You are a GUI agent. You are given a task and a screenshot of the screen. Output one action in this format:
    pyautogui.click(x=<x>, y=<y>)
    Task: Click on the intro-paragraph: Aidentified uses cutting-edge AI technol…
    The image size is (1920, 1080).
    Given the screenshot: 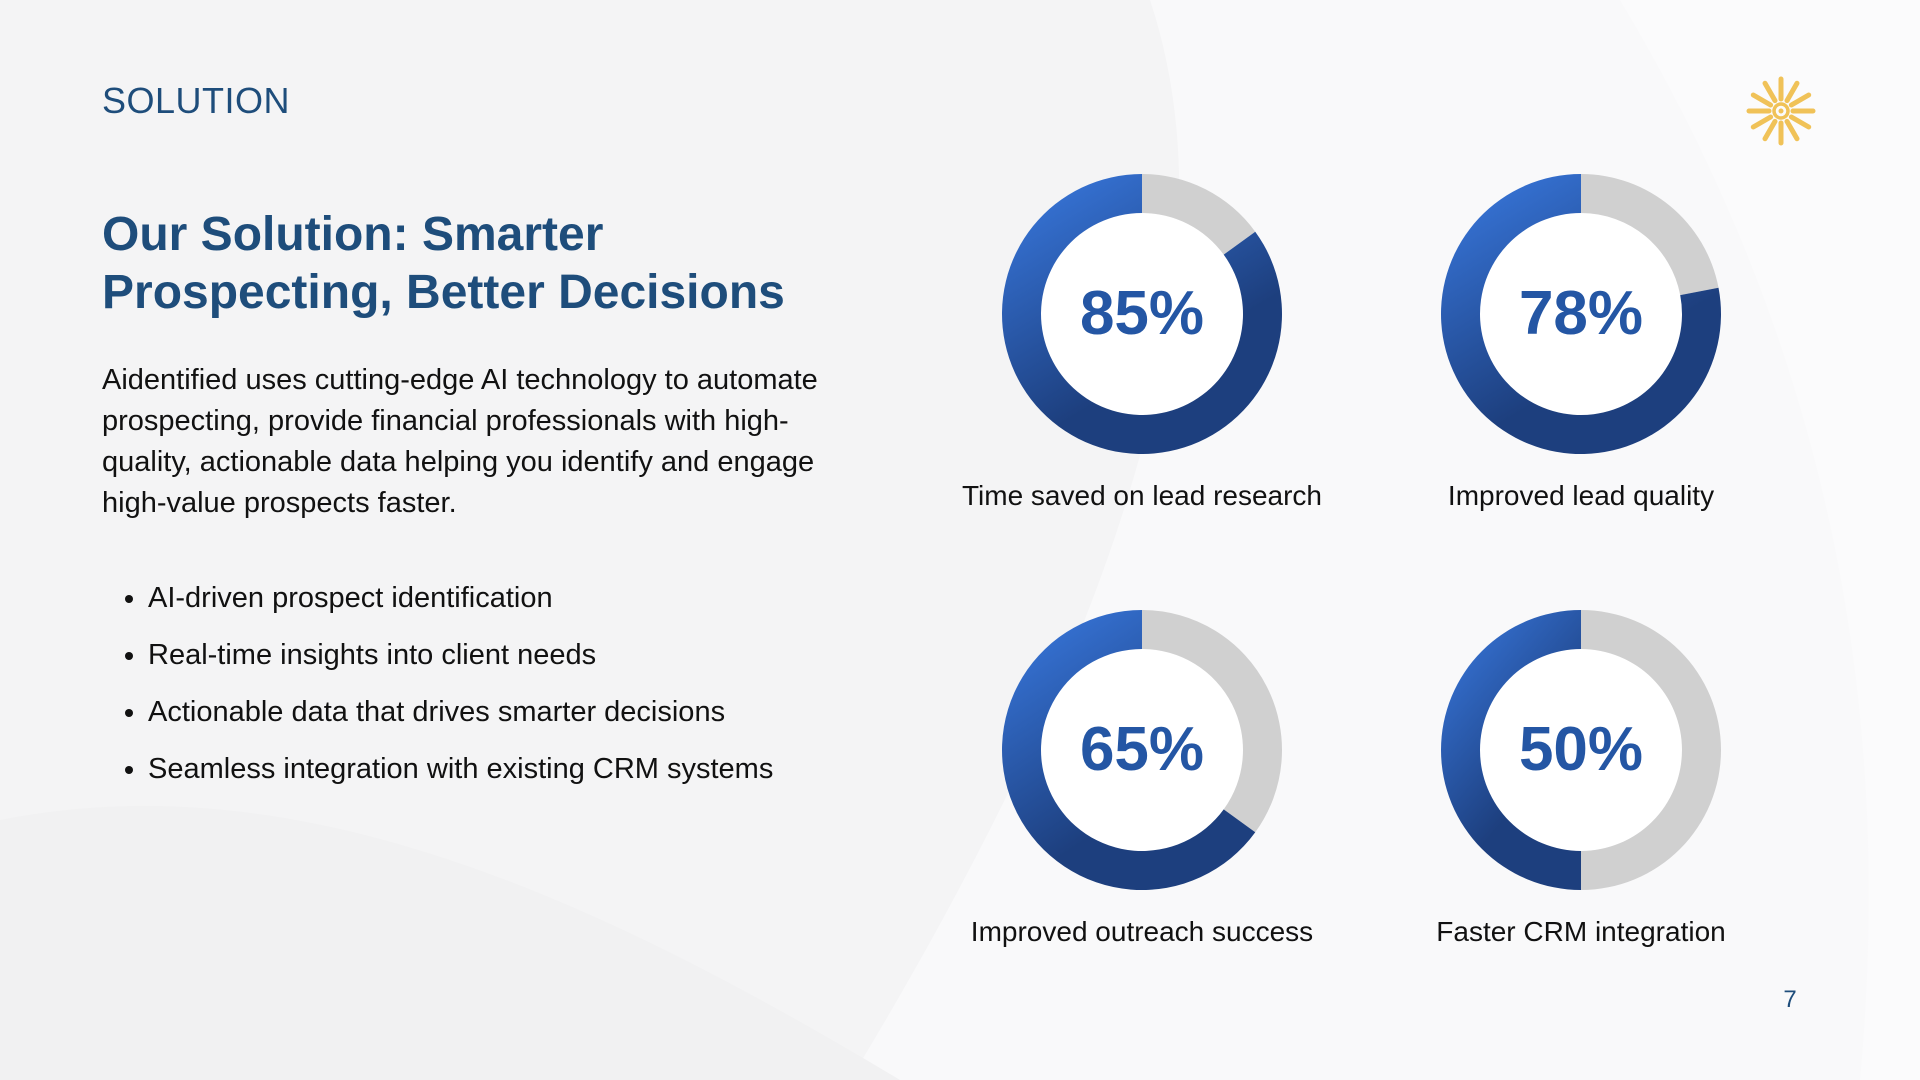 What is the action you would take?
    pyautogui.click(x=460, y=441)
    